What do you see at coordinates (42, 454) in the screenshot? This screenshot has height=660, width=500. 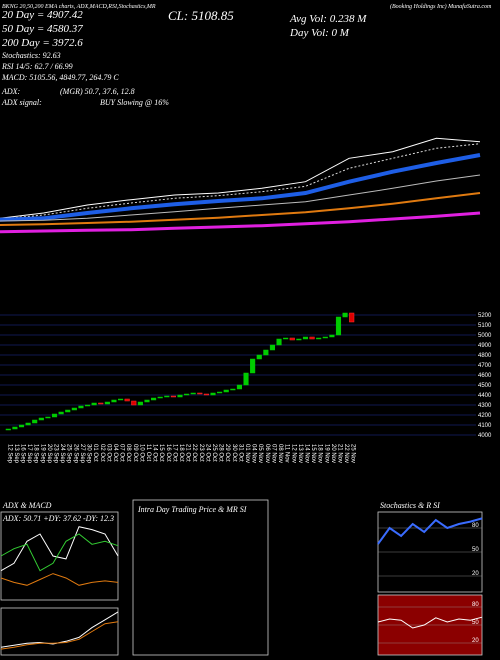 I see `x-tick-label: 19 Sep` at bounding box center [42, 454].